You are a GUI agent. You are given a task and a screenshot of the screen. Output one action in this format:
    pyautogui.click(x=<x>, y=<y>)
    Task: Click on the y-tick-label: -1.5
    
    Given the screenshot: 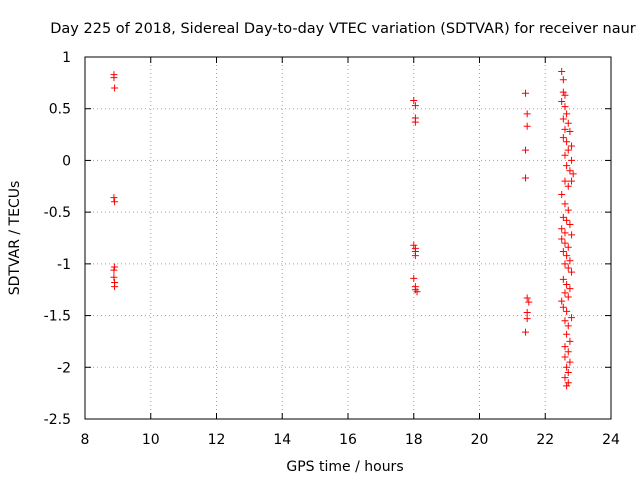 What is the action you would take?
    pyautogui.click(x=57, y=317)
    